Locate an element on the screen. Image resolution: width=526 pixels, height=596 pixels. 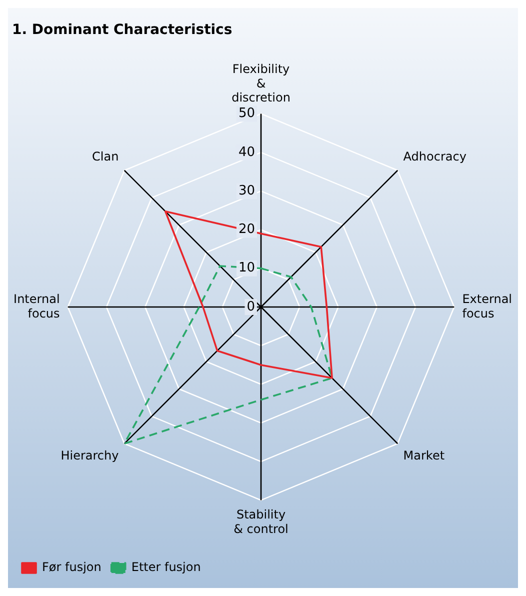
y-tick-label: 20 is located at coordinates (246, 230).